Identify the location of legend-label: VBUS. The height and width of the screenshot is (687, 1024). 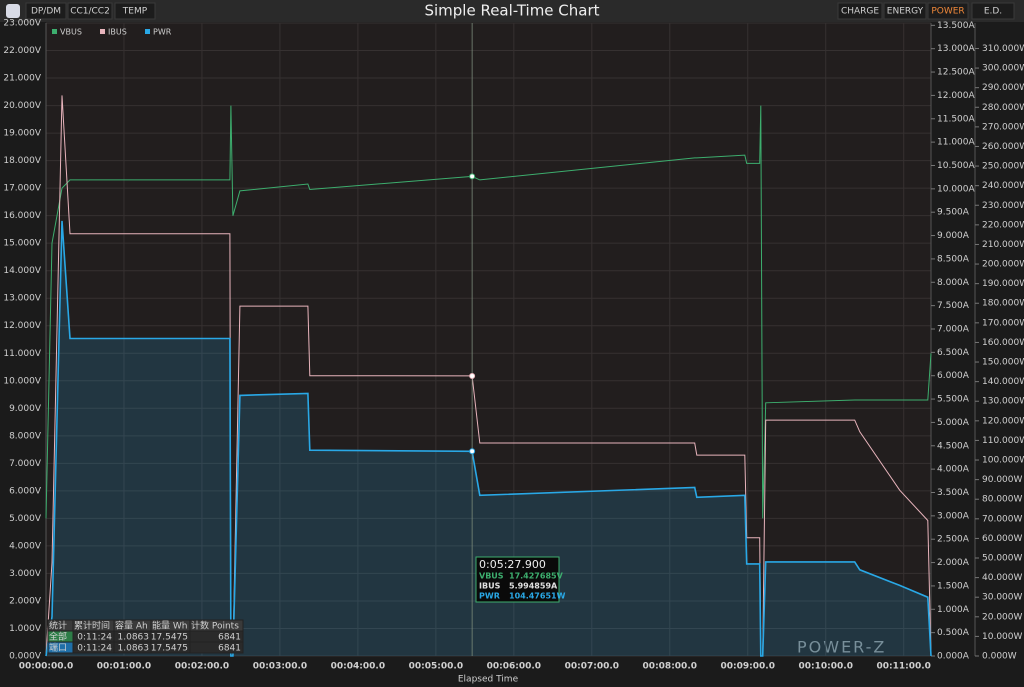
(71, 32).